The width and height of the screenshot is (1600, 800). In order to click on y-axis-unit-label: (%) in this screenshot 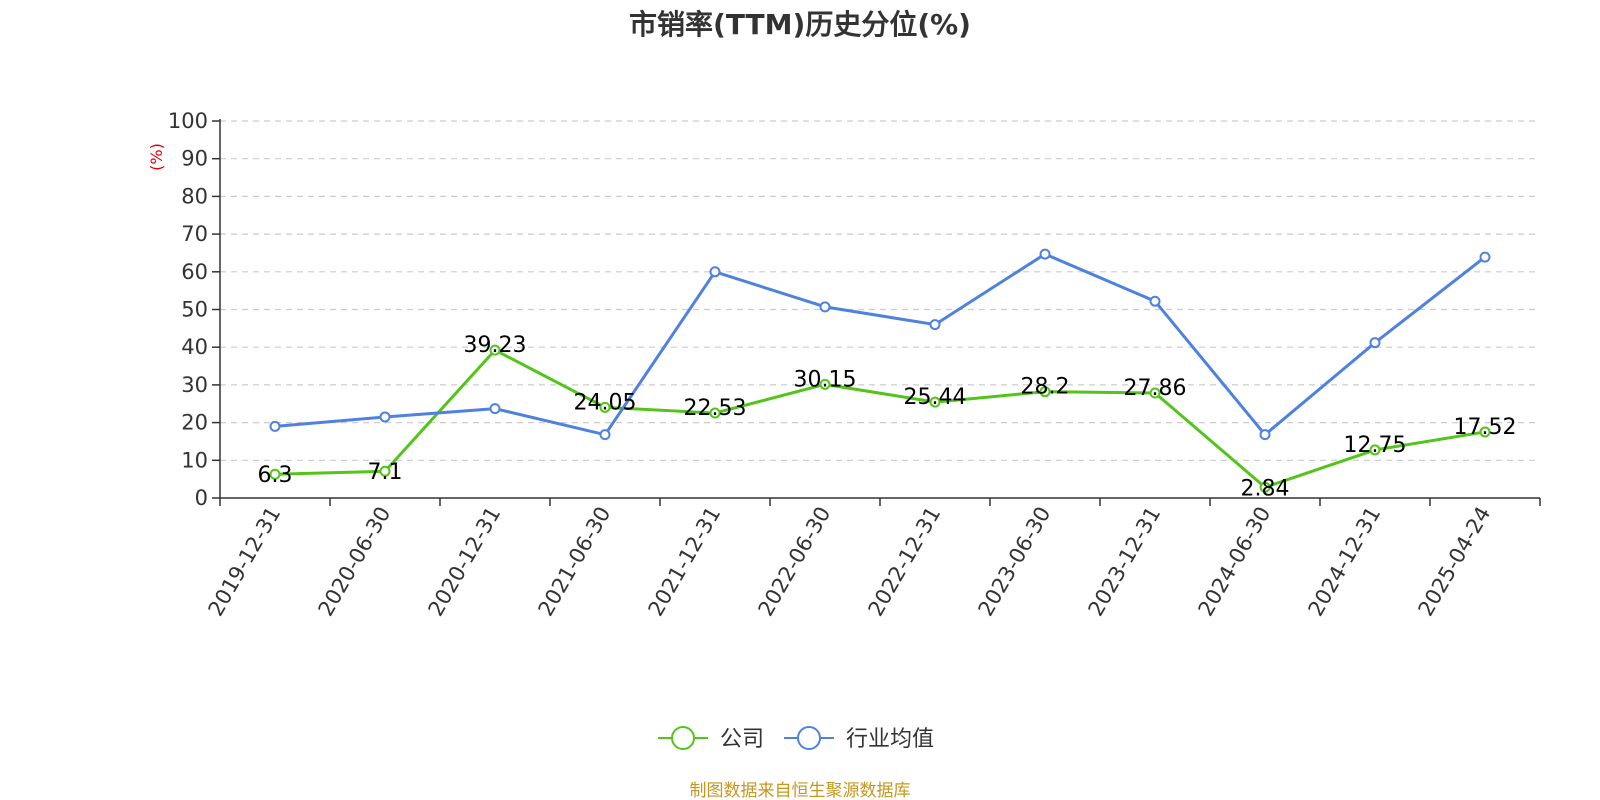, I will do `click(156, 157)`.